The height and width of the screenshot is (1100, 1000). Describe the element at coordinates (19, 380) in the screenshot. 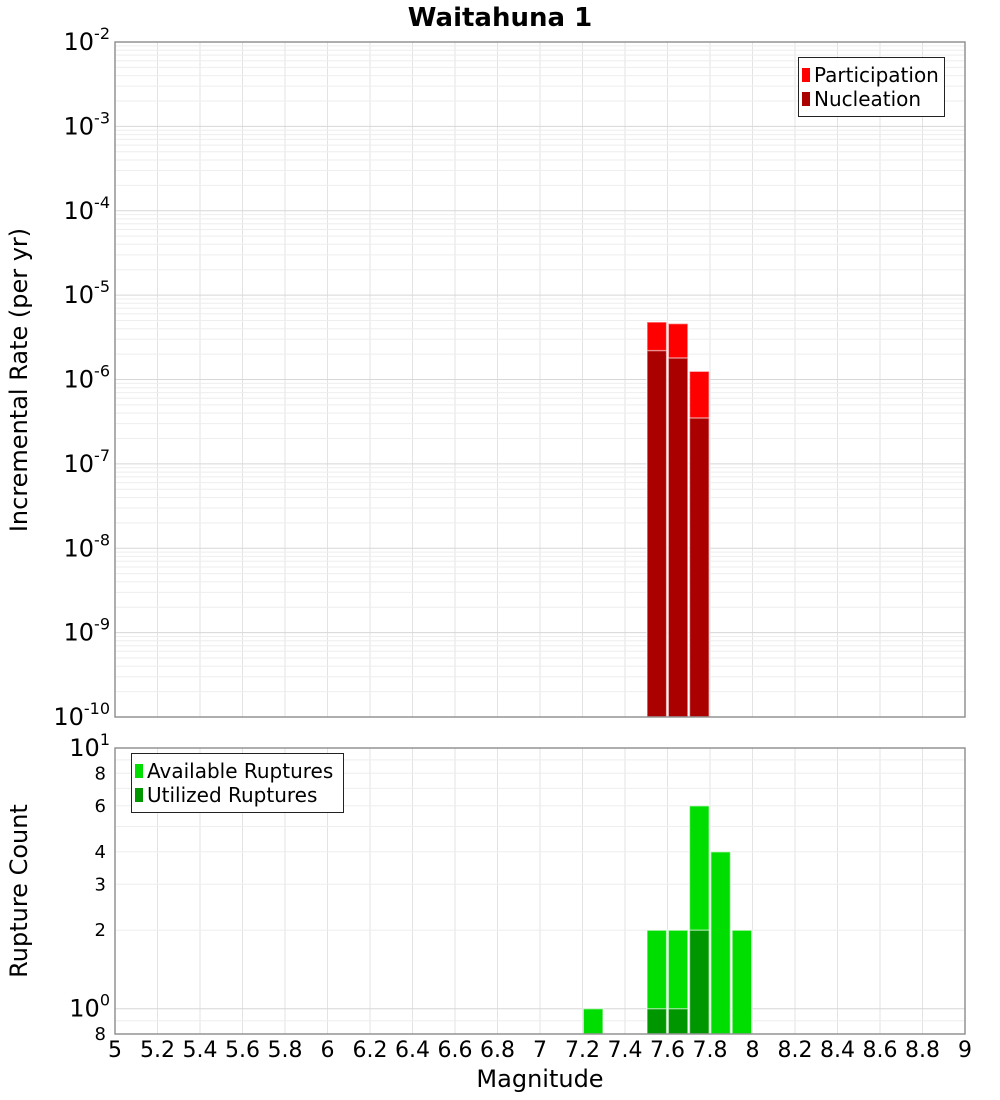

I see `top-y-axis-label: Incremental Rate (per yr)` at that location.